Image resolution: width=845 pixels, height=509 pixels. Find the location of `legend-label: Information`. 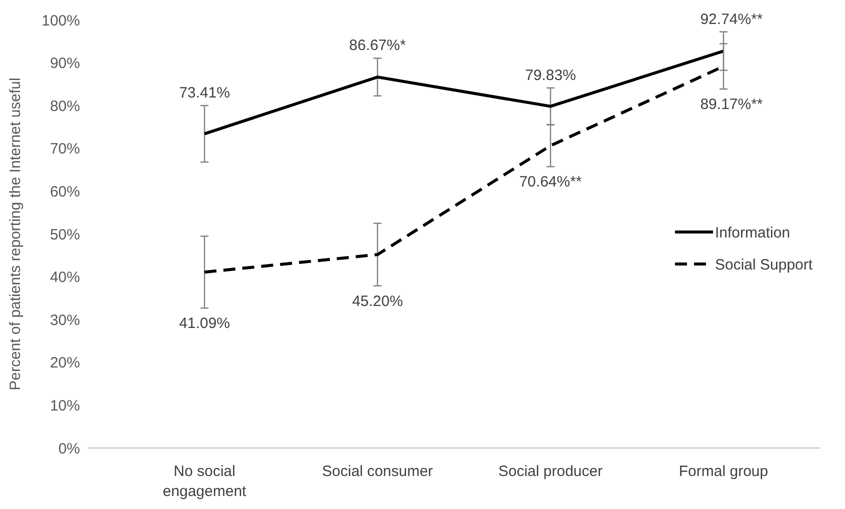

legend-label: Information is located at coordinates (752, 233).